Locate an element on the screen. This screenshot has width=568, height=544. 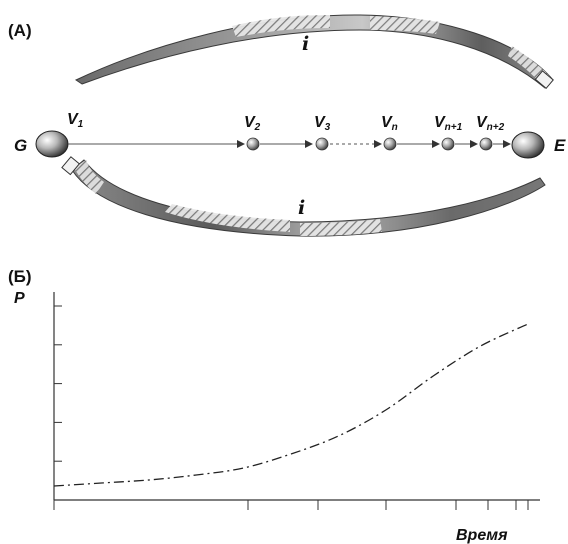
x-ticks is located at coordinates (291, 505).